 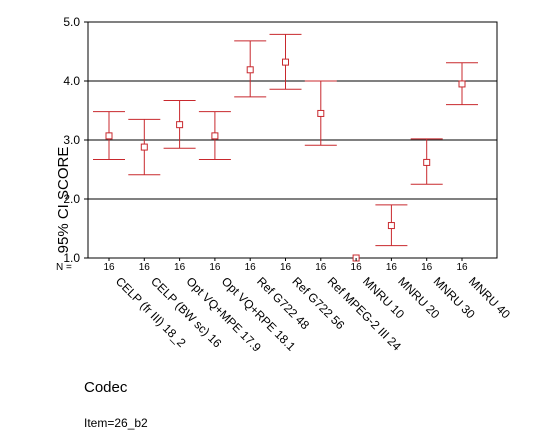 I want to click on n-row-label: N =, so click(x=64, y=267).